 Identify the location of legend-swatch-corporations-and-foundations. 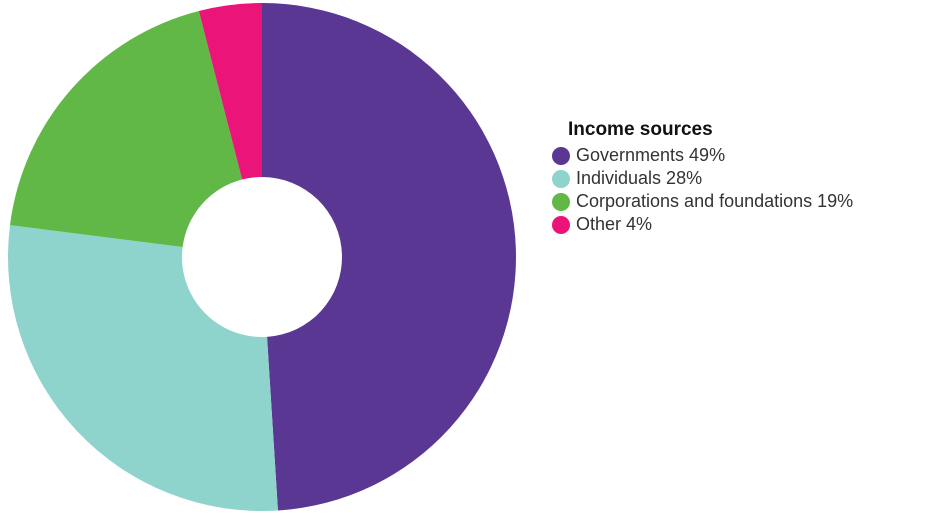
(561, 201).